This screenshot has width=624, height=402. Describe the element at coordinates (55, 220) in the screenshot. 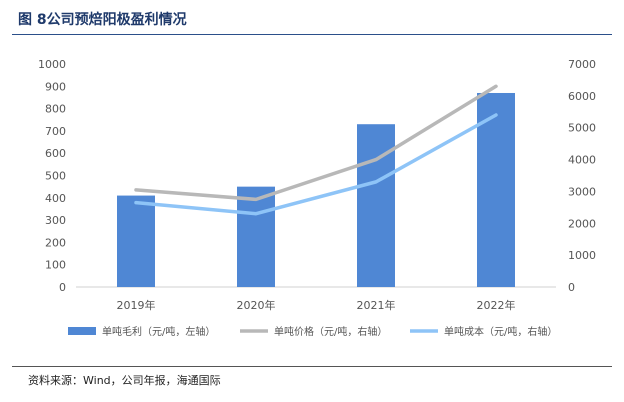

I see `left-axis-tick: 300` at that location.